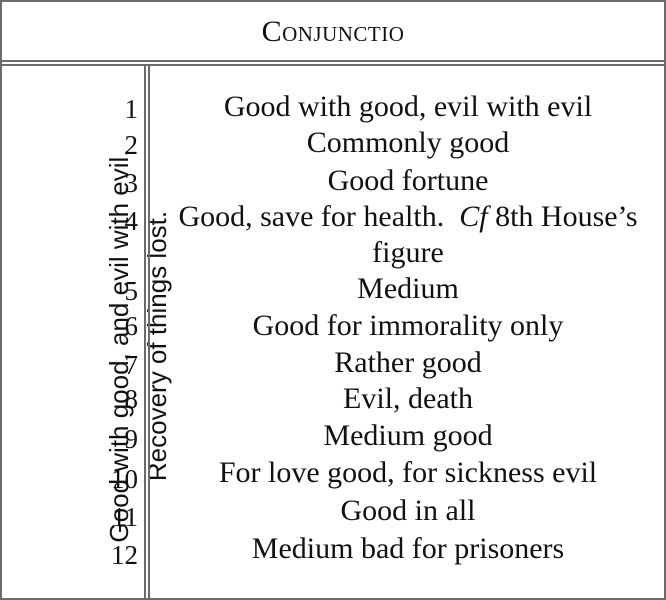  What do you see at coordinates (124, 479) in the screenshot?
I see `row-number: 10` at bounding box center [124, 479].